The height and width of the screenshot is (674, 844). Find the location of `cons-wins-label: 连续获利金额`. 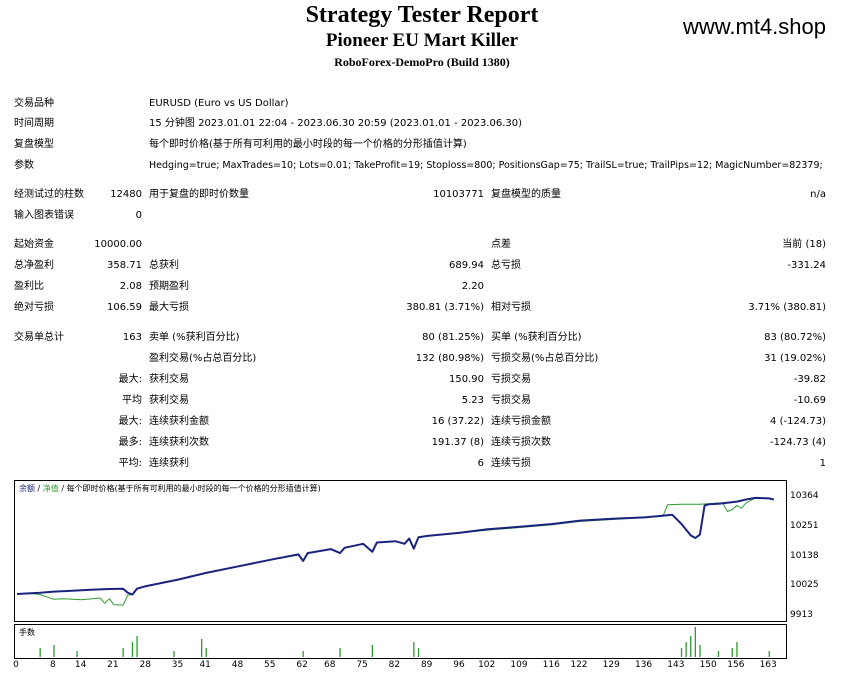

cons-wins-label: 连续获利金额 is located at coordinates (179, 421).